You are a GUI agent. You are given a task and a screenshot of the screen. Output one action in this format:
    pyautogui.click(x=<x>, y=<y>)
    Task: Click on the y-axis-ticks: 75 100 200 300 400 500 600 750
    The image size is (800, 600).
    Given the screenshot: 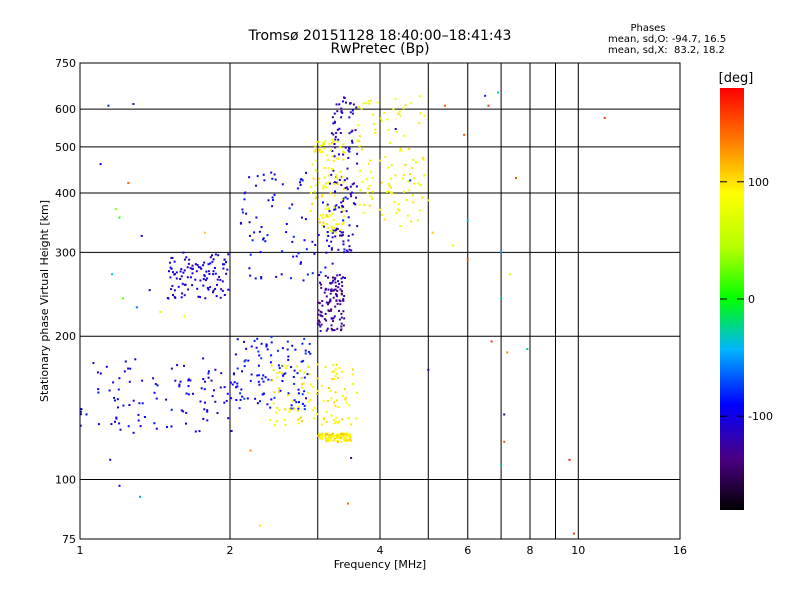 What is the action you would take?
    pyautogui.click(x=65, y=301)
    